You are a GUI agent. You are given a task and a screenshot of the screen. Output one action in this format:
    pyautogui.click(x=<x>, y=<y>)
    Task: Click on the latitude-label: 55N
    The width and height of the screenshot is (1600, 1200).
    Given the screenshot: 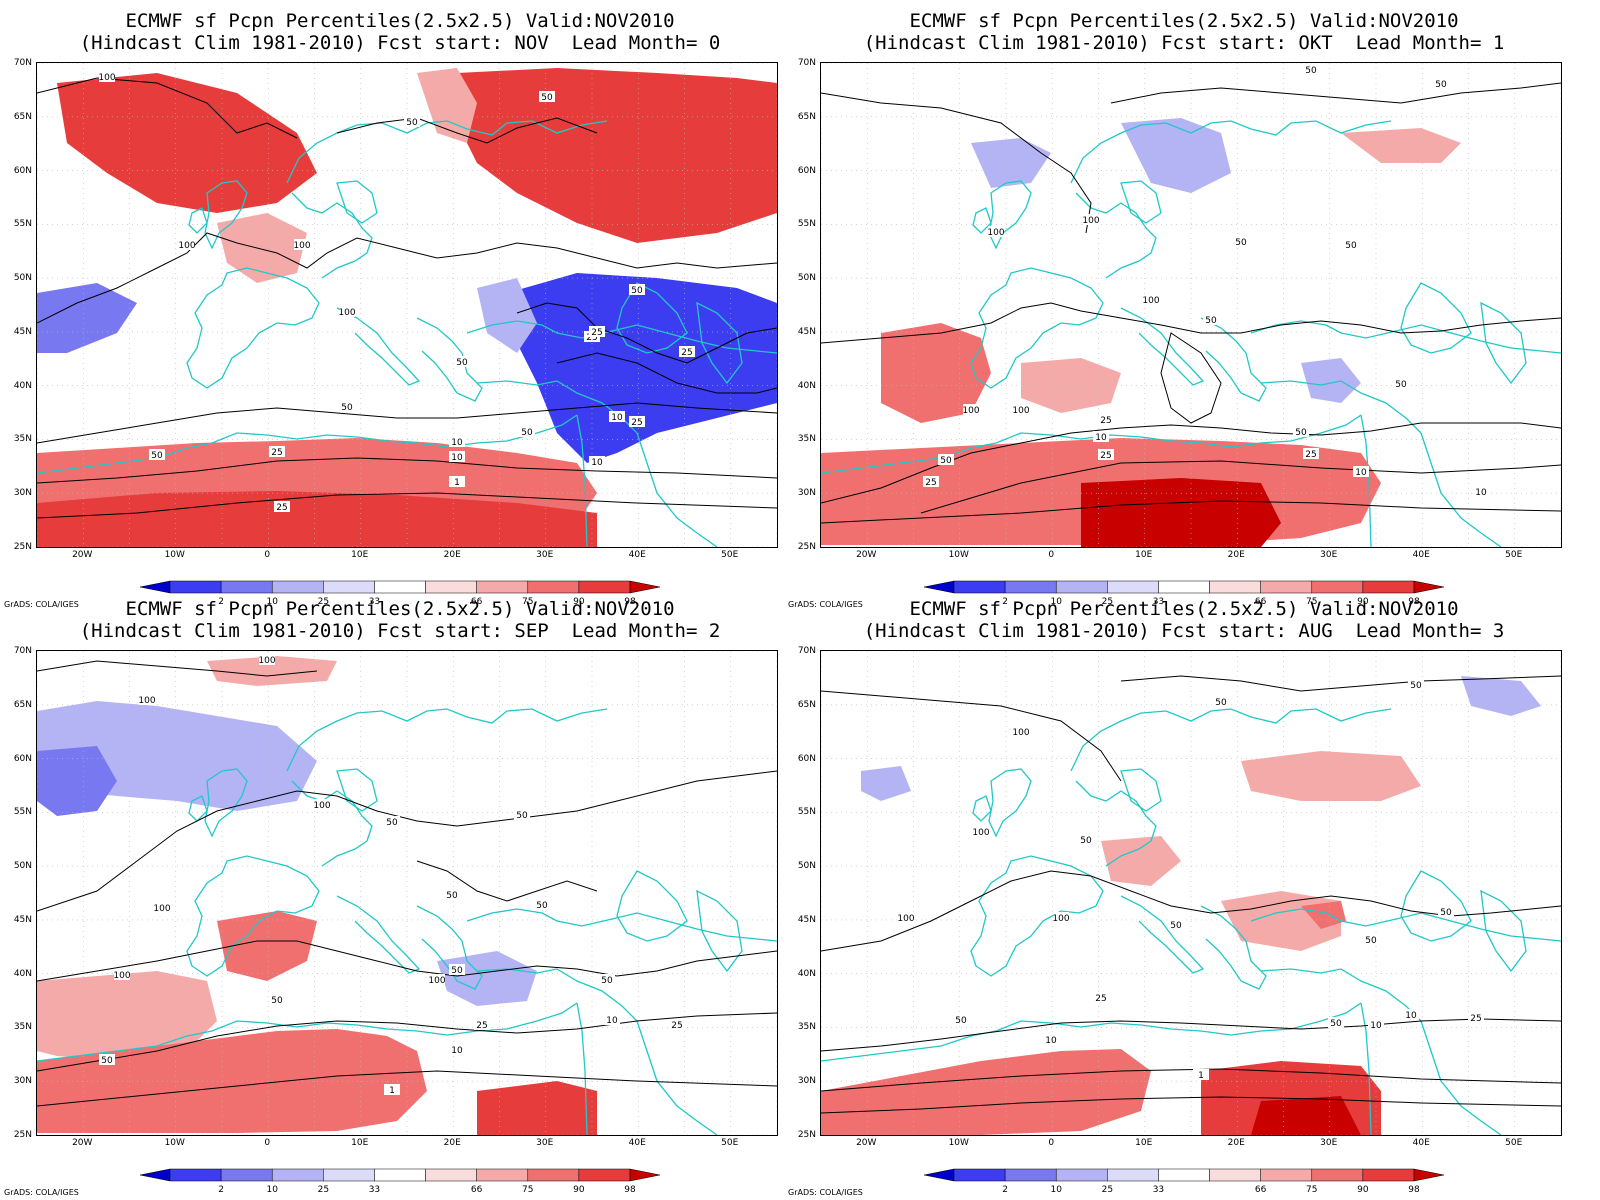 What is the action you would take?
    pyautogui.click(x=806, y=224)
    